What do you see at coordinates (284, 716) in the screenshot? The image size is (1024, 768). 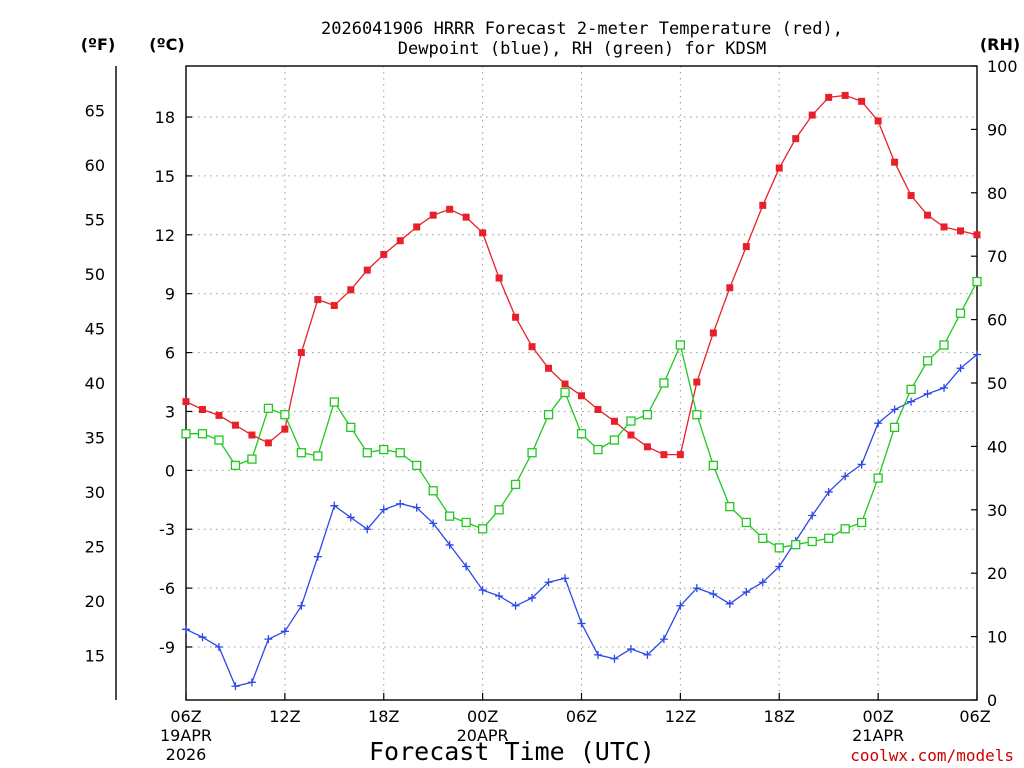 I see `x-tick-label: 12Z` at bounding box center [284, 716].